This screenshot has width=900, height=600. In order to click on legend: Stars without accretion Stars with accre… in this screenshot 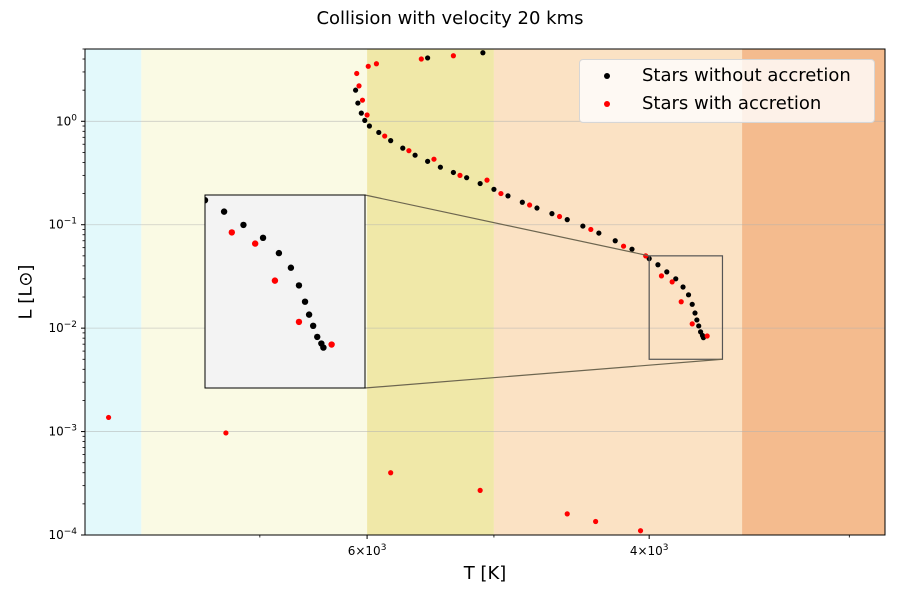, I will do `click(727, 91)`.